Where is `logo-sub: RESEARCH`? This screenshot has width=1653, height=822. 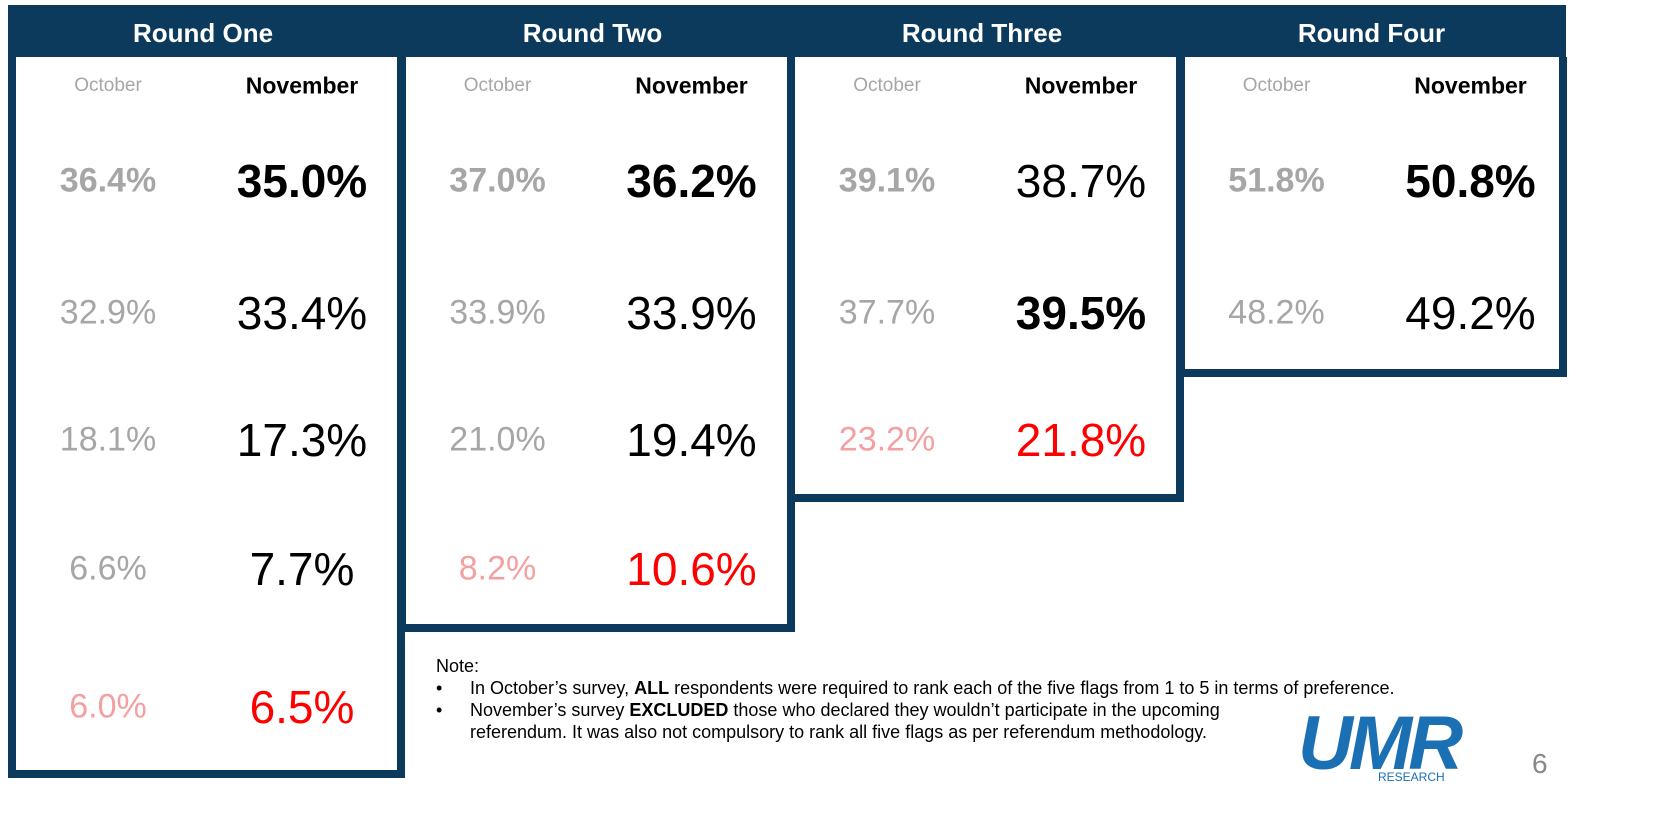
logo-sub: RESEARCH is located at coordinates (1411, 777).